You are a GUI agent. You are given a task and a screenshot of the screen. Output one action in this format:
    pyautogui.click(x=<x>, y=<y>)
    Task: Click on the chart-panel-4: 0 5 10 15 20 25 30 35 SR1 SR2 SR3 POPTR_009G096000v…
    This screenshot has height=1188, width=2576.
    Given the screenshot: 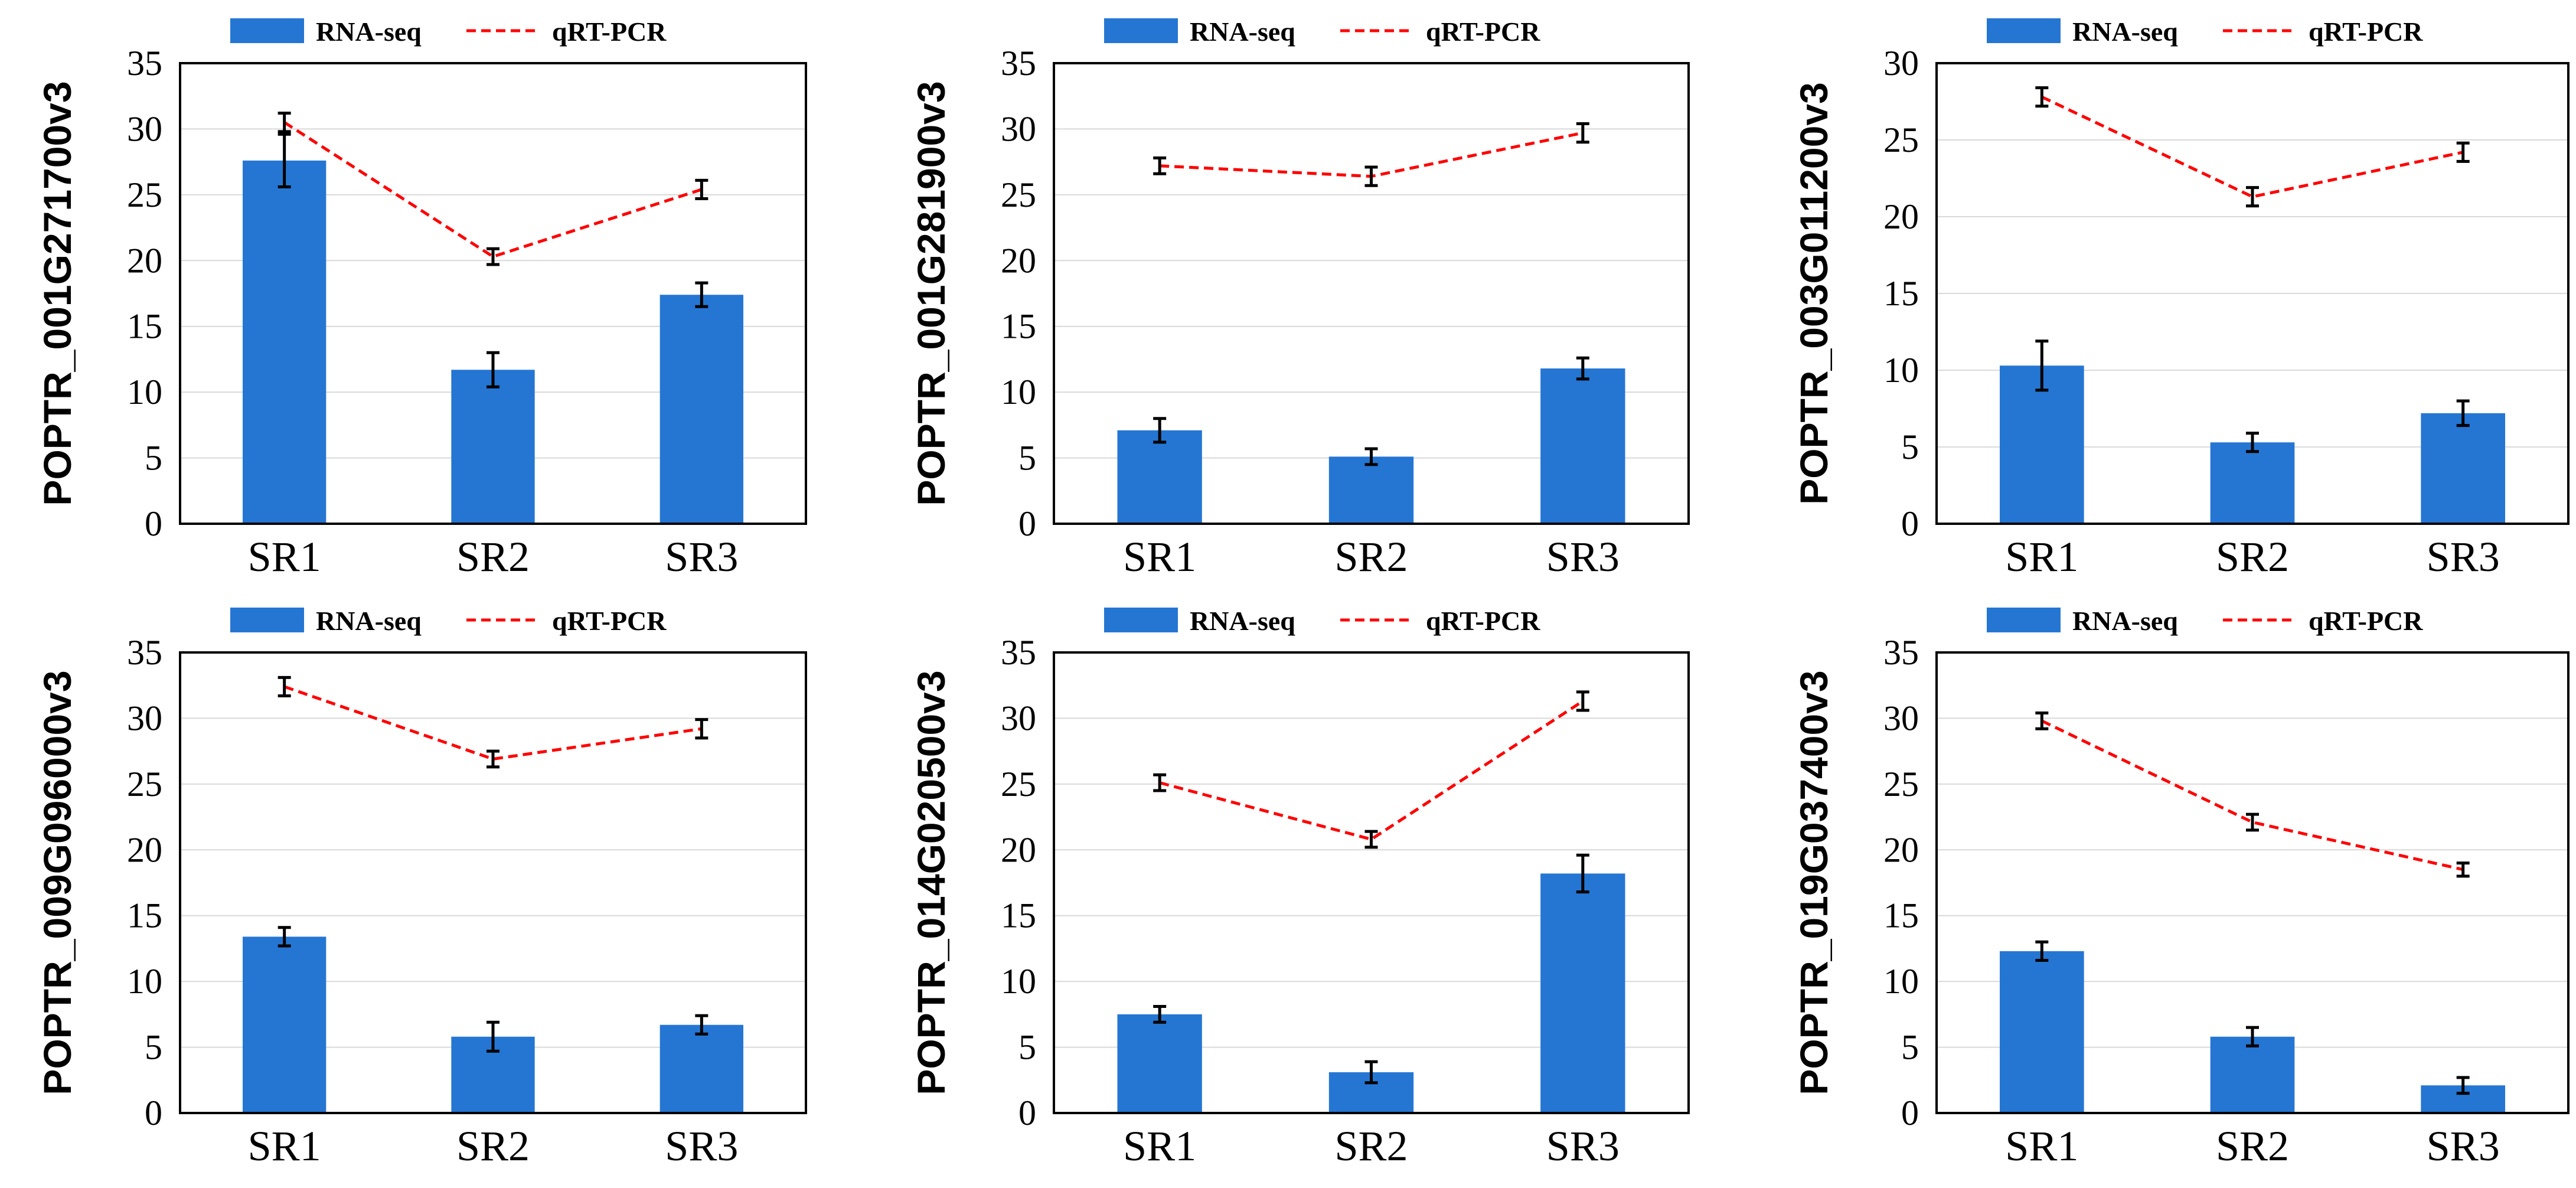 What is the action you would take?
    pyautogui.click(x=421, y=888)
    